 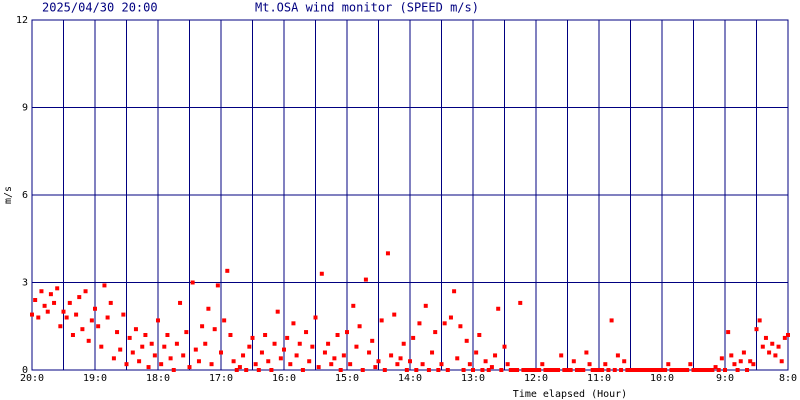 What do you see at coordinates (410, 378) in the screenshot?
I see `x-tick-label: 14:0` at bounding box center [410, 378].